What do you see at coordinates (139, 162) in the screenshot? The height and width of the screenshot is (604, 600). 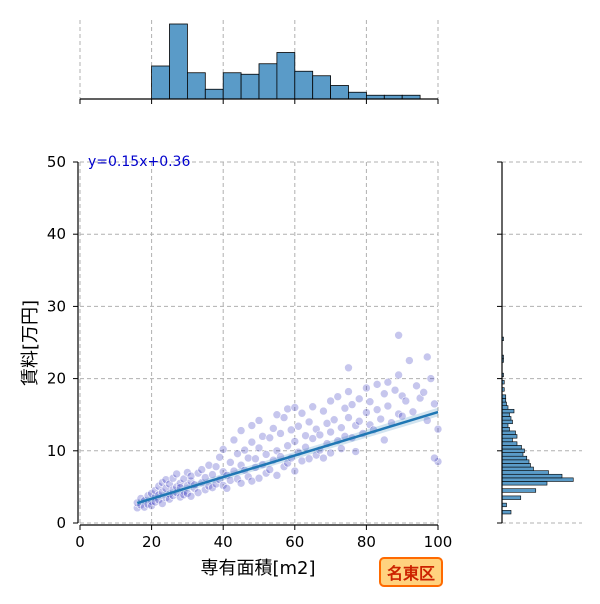 I see `equation-label: y=0.15x+0.36` at bounding box center [139, 162].